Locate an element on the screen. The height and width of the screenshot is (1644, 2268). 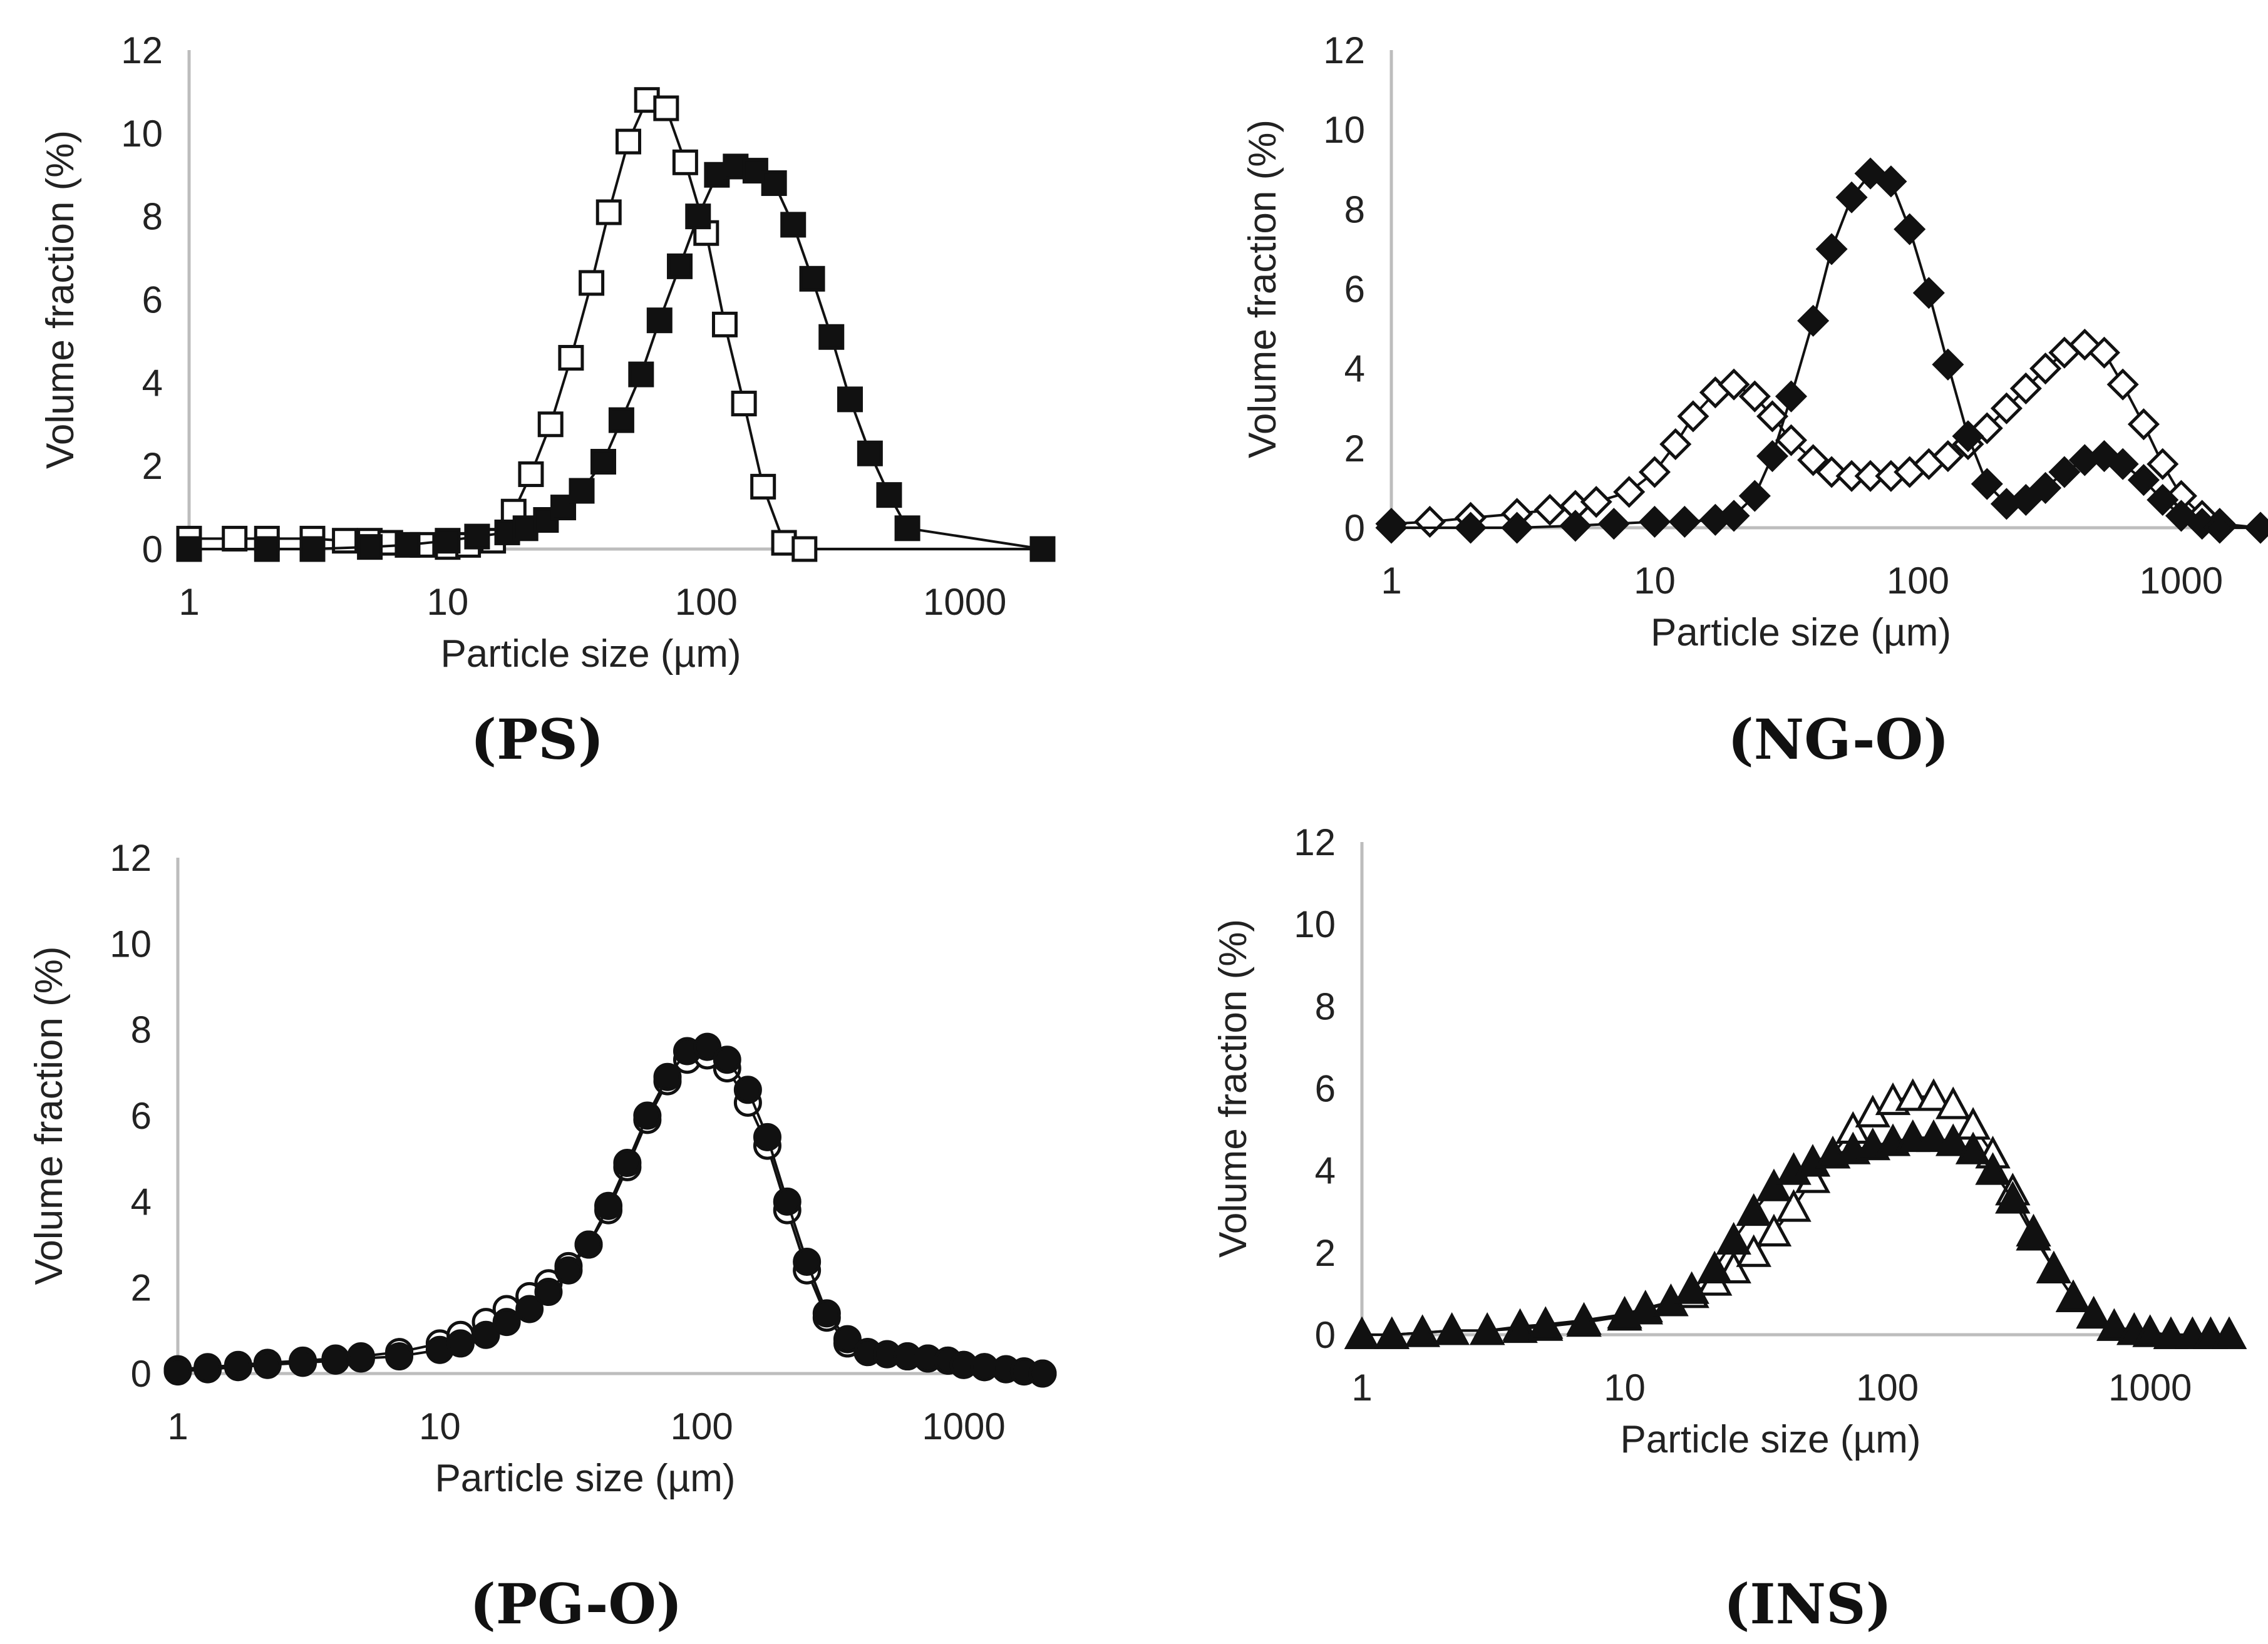
caption-ins: (INS) is located at coordinates (1808, 1604).